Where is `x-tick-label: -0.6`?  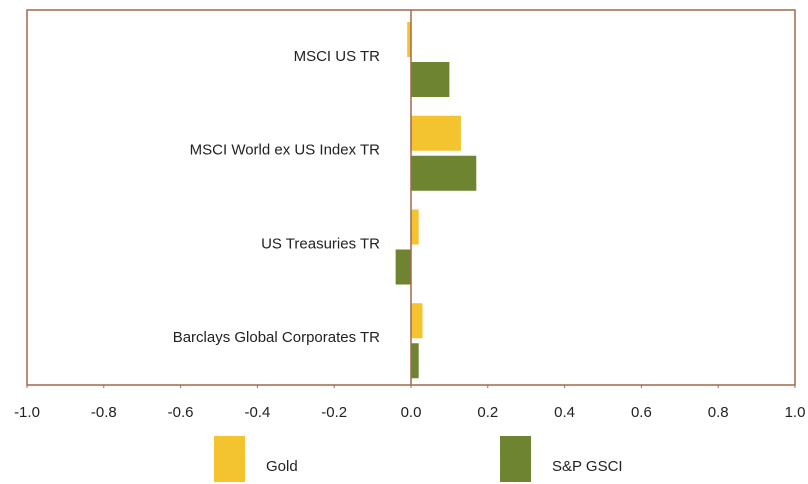
x-tick-label: -0.6 is located at coordinates (181, 412).